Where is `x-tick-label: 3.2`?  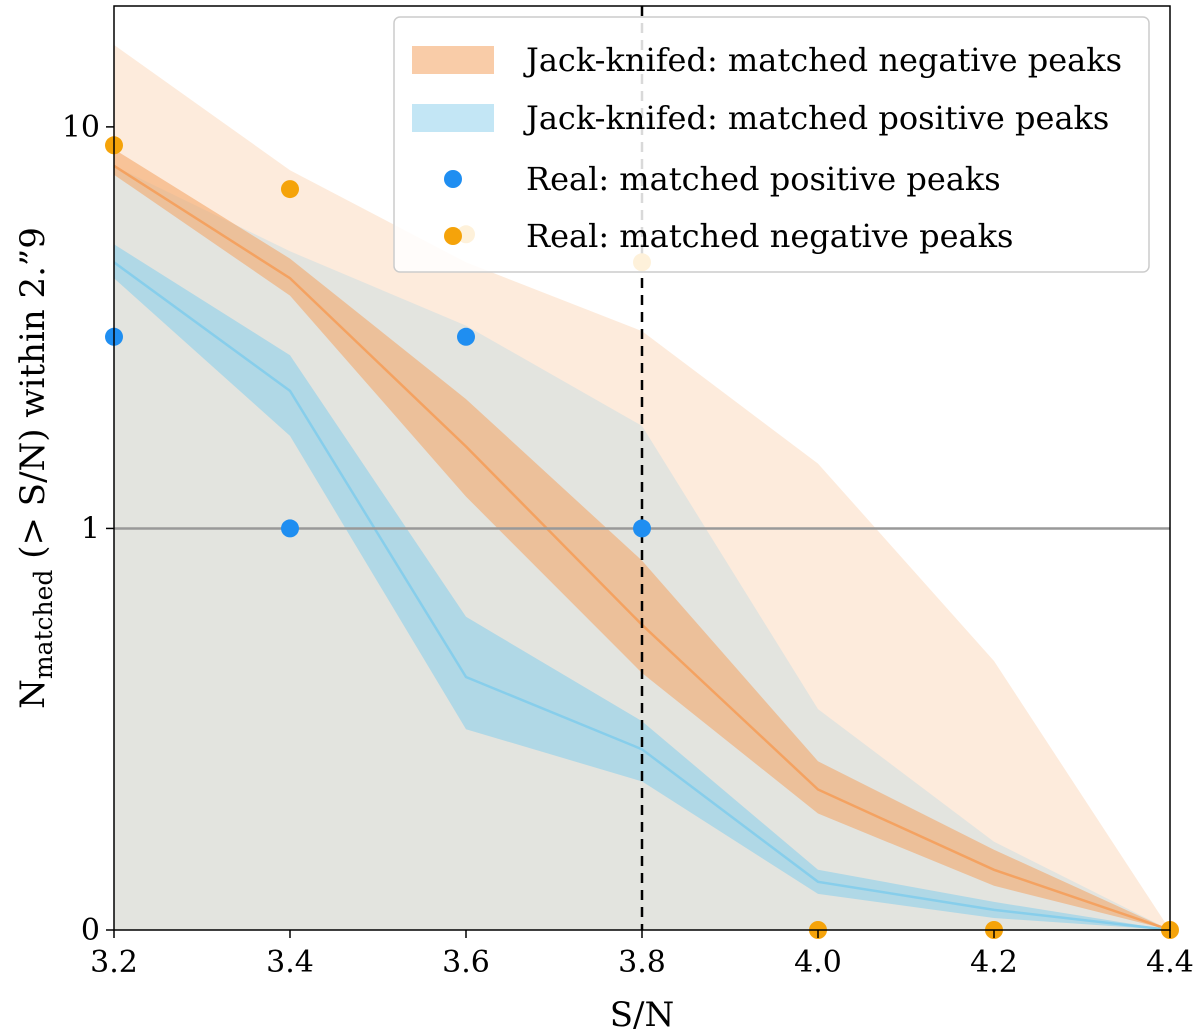 x-tick-label: 3.2 is located at coordinates (114, 962).